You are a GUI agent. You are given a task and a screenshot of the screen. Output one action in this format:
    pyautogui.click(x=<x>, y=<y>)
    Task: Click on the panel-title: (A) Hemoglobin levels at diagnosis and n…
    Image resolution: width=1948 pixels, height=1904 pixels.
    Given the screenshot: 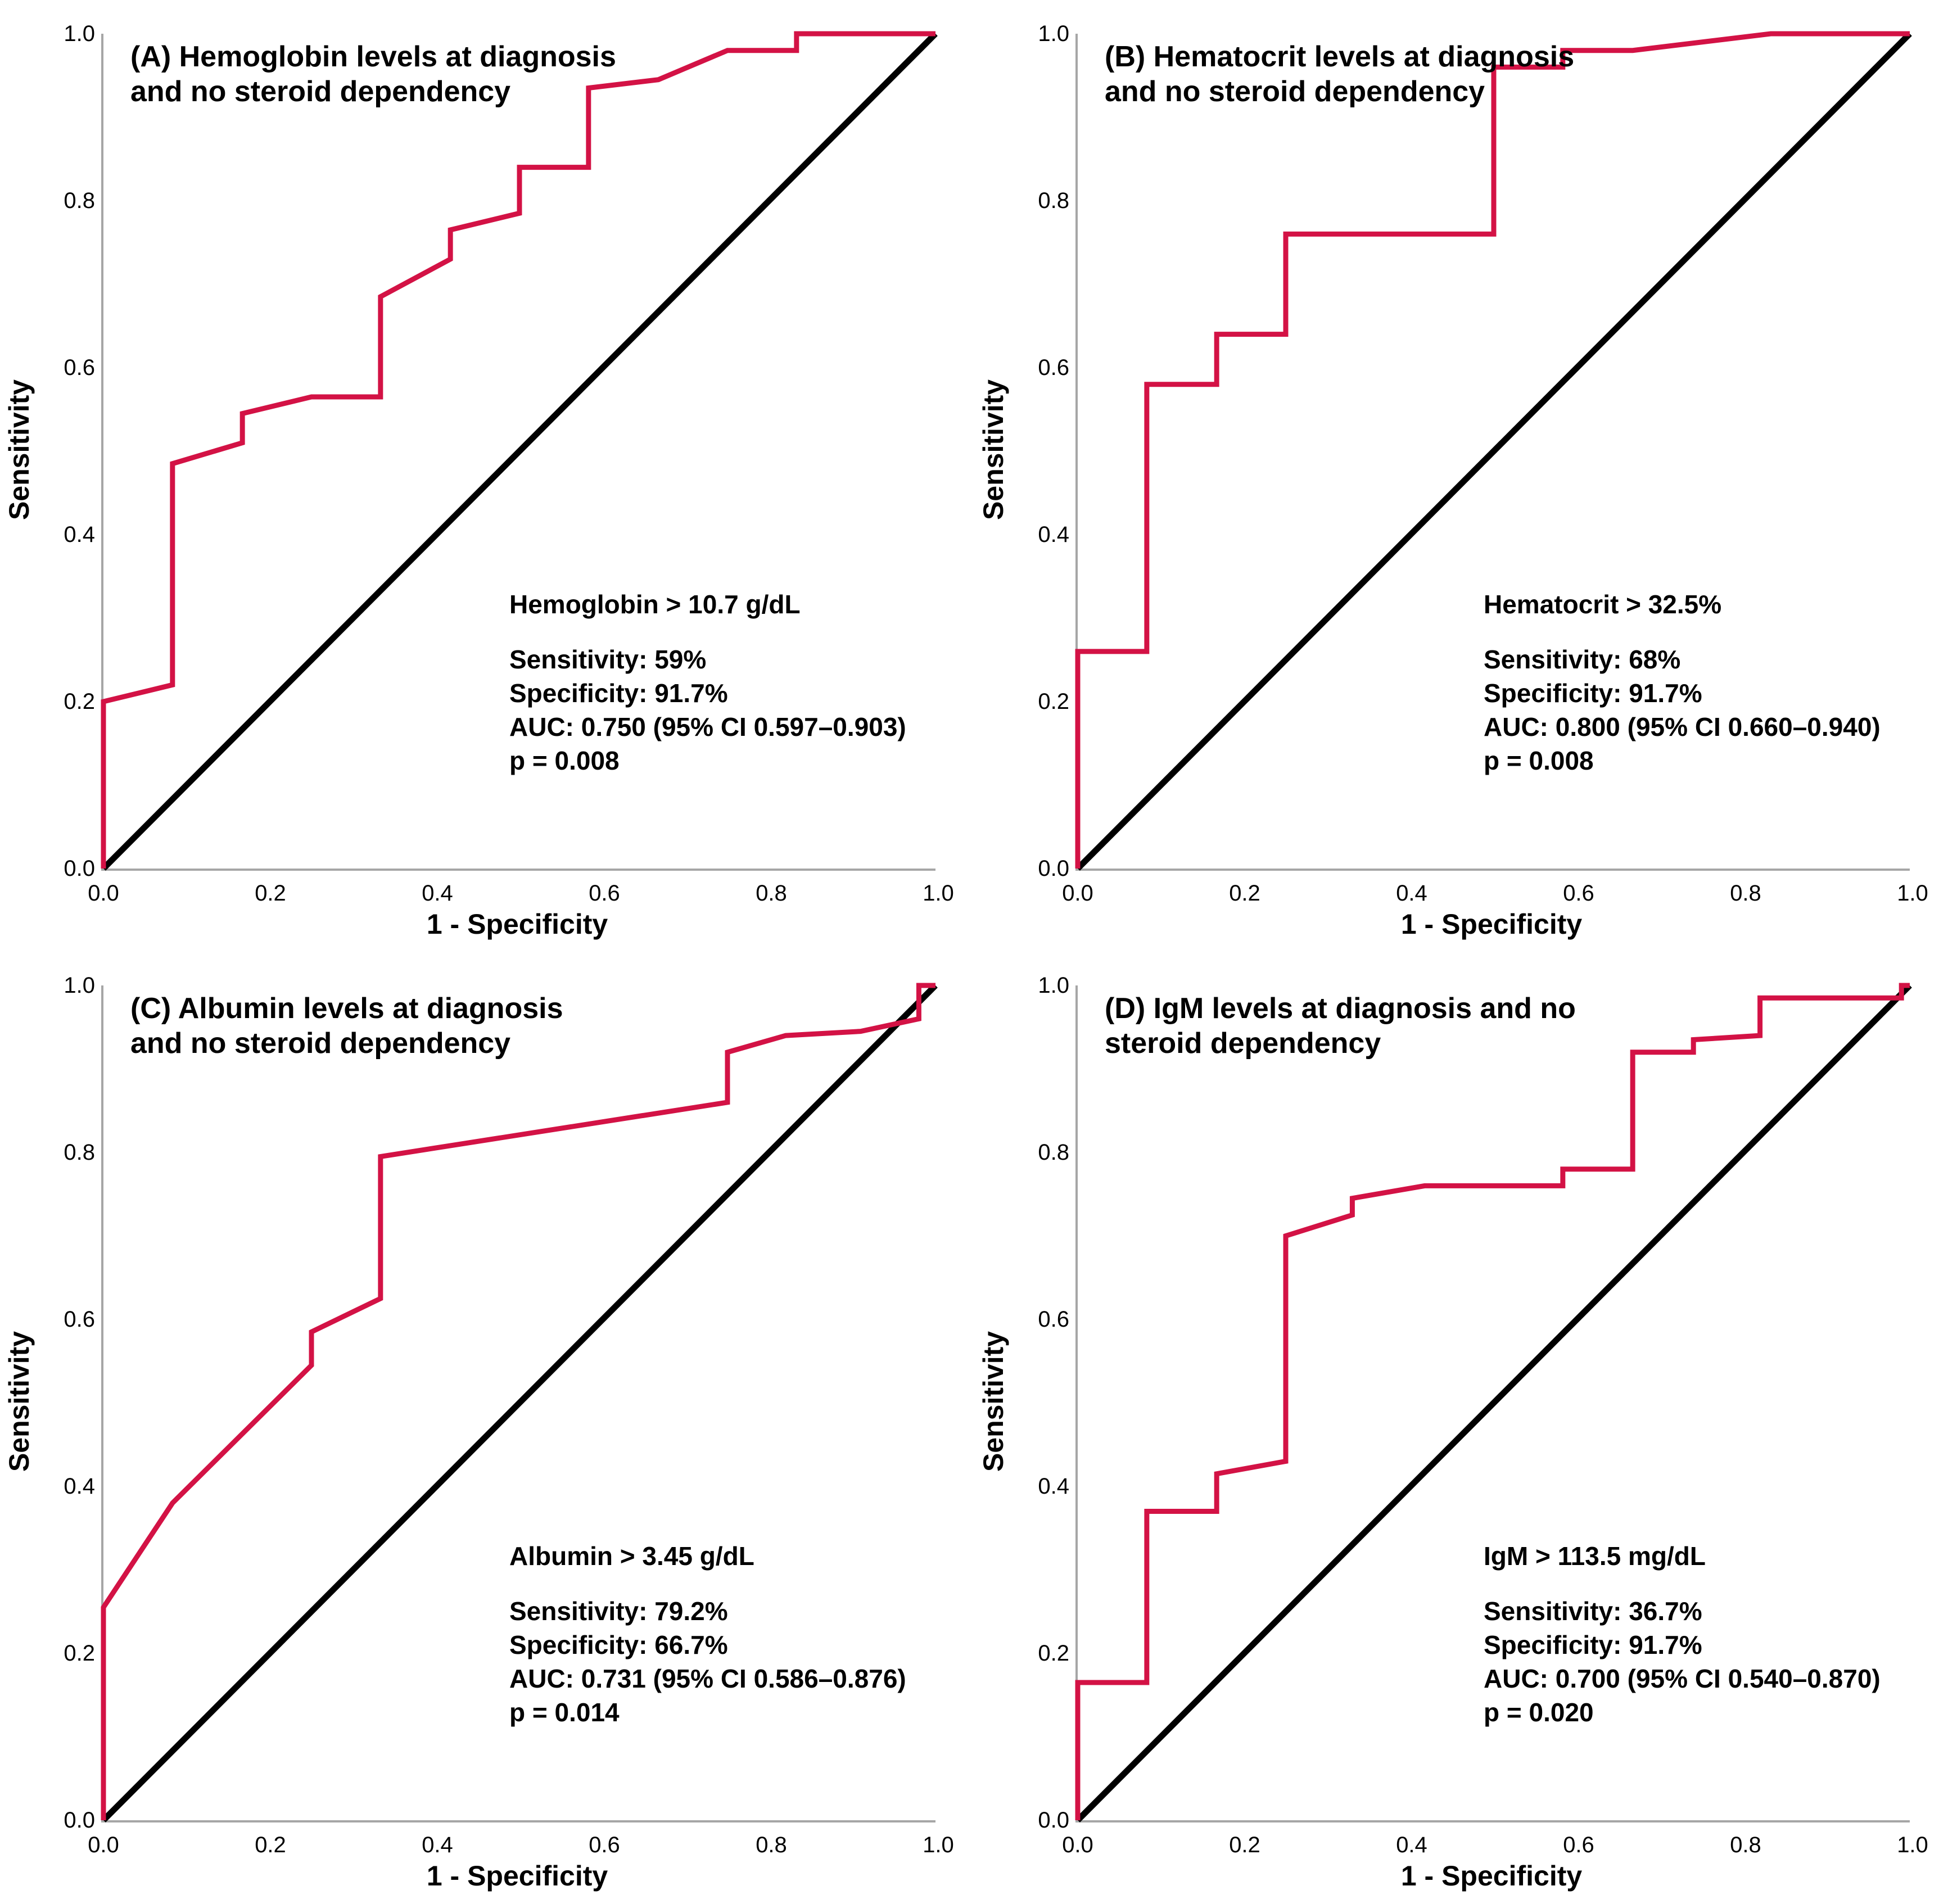 What is the action you would take?
    pyautogui.click(x=373, y=74)
    